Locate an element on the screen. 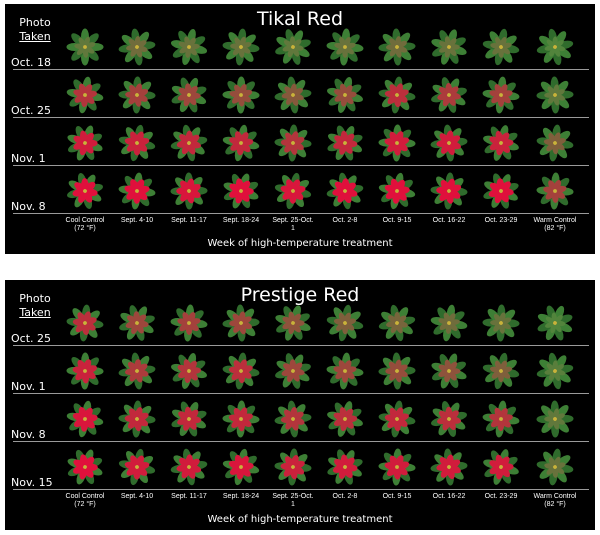  axis-title: Week of high-temperature treatment is located at coordinates (300, 243).